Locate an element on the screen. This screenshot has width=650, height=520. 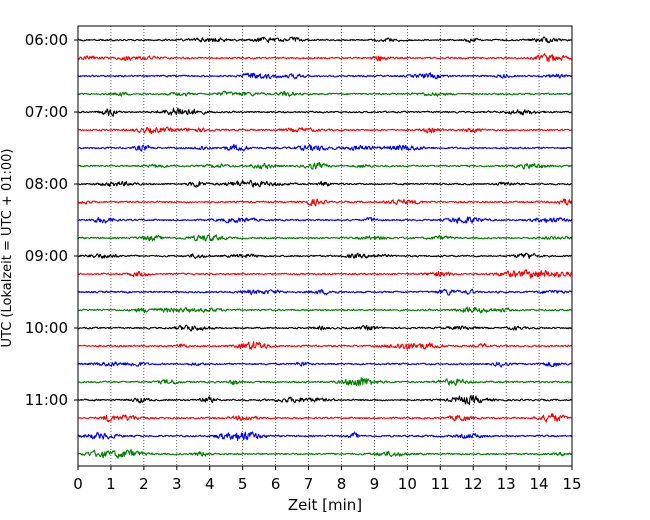
y-axis-ticks: 06:00 07:00 08:00 09:00 10:00 11:00 is located at coordinates (51, 220).